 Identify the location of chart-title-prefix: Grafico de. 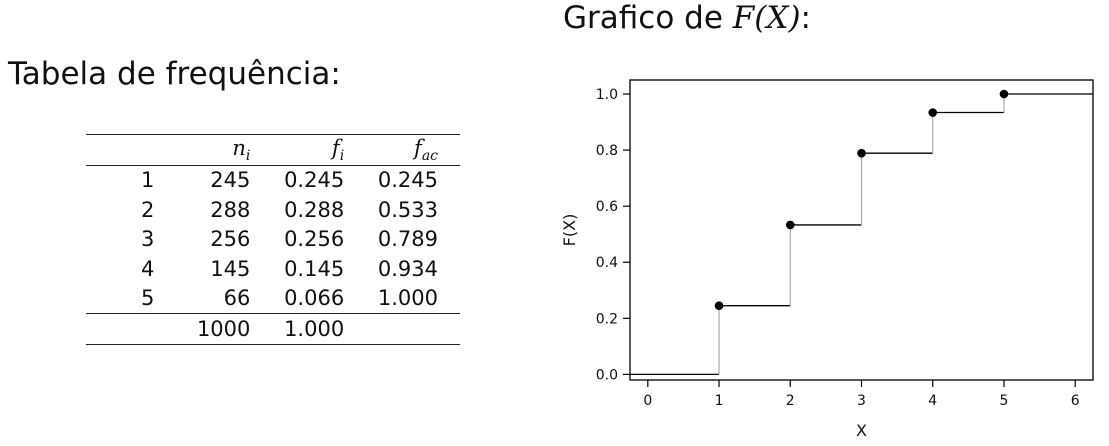
(648, 18).